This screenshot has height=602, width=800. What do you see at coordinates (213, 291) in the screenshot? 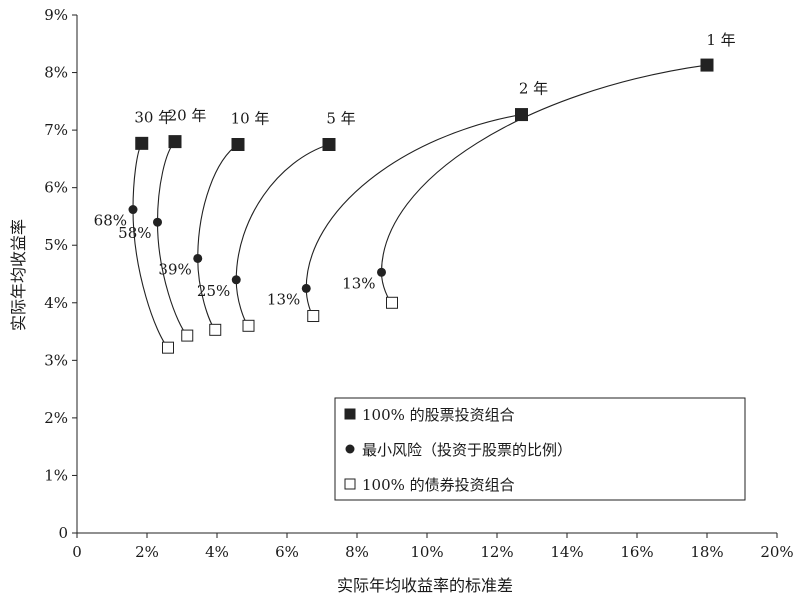
I see `min-risk-pct-label: 25%` at bounding box center [213, 291].